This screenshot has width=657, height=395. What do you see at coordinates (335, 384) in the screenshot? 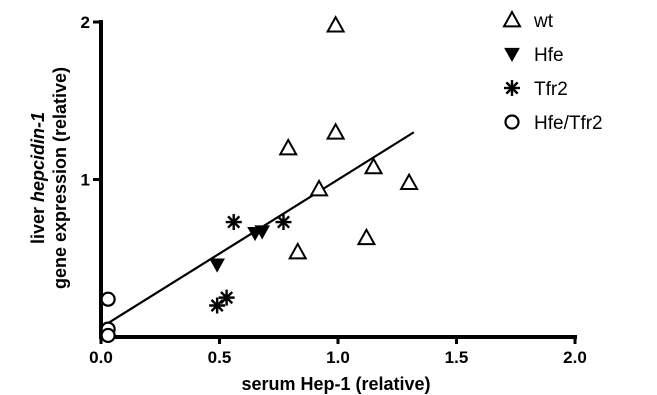
I see `x-axis-title: serum Hep-1 (relative)` at bounding box center [335, 384].